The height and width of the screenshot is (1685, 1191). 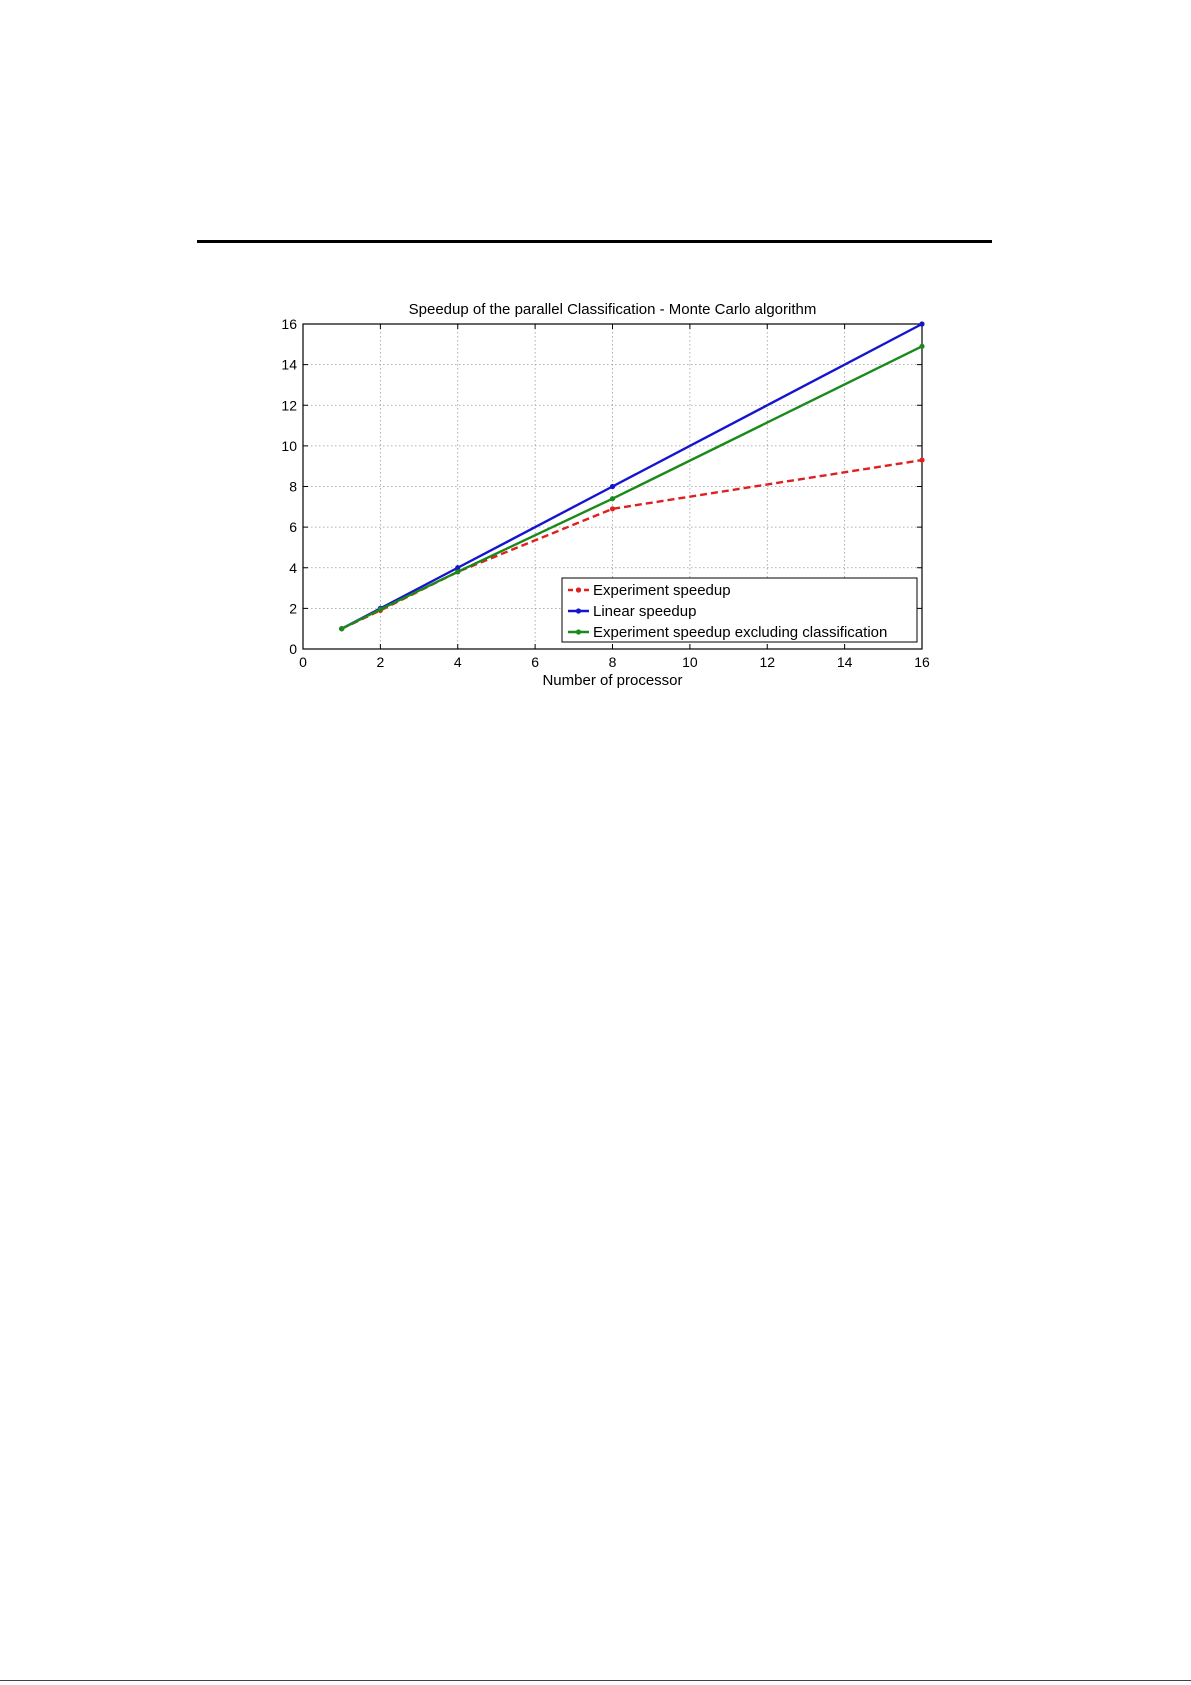 I want to click on legend-label-1: Experiment speedup, so click(x=662, y=590).